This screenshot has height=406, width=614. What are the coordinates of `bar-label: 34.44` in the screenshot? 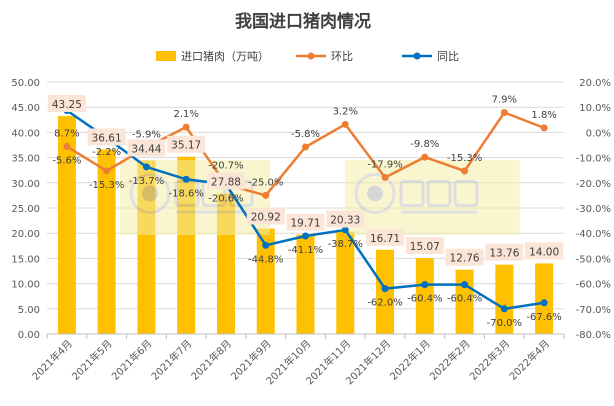 It's located at (146, 149).